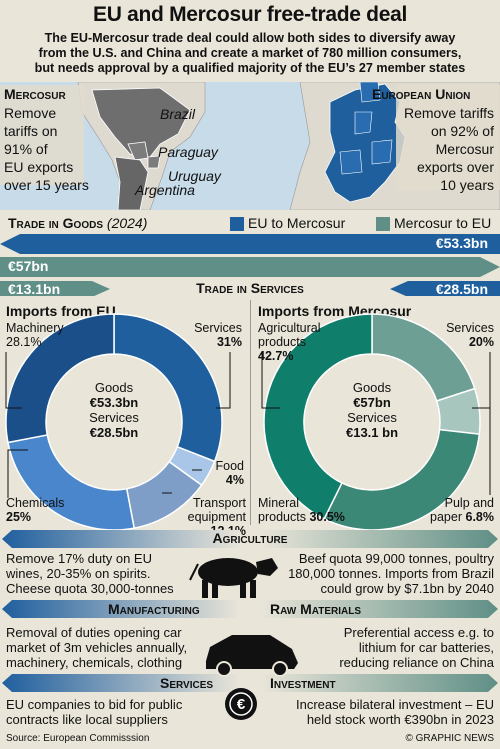 The image size is (500, 749). Describe the element at coordinates (78, 738) in the screenshot. I see `source-note: Source: European Commisssion` at that location.